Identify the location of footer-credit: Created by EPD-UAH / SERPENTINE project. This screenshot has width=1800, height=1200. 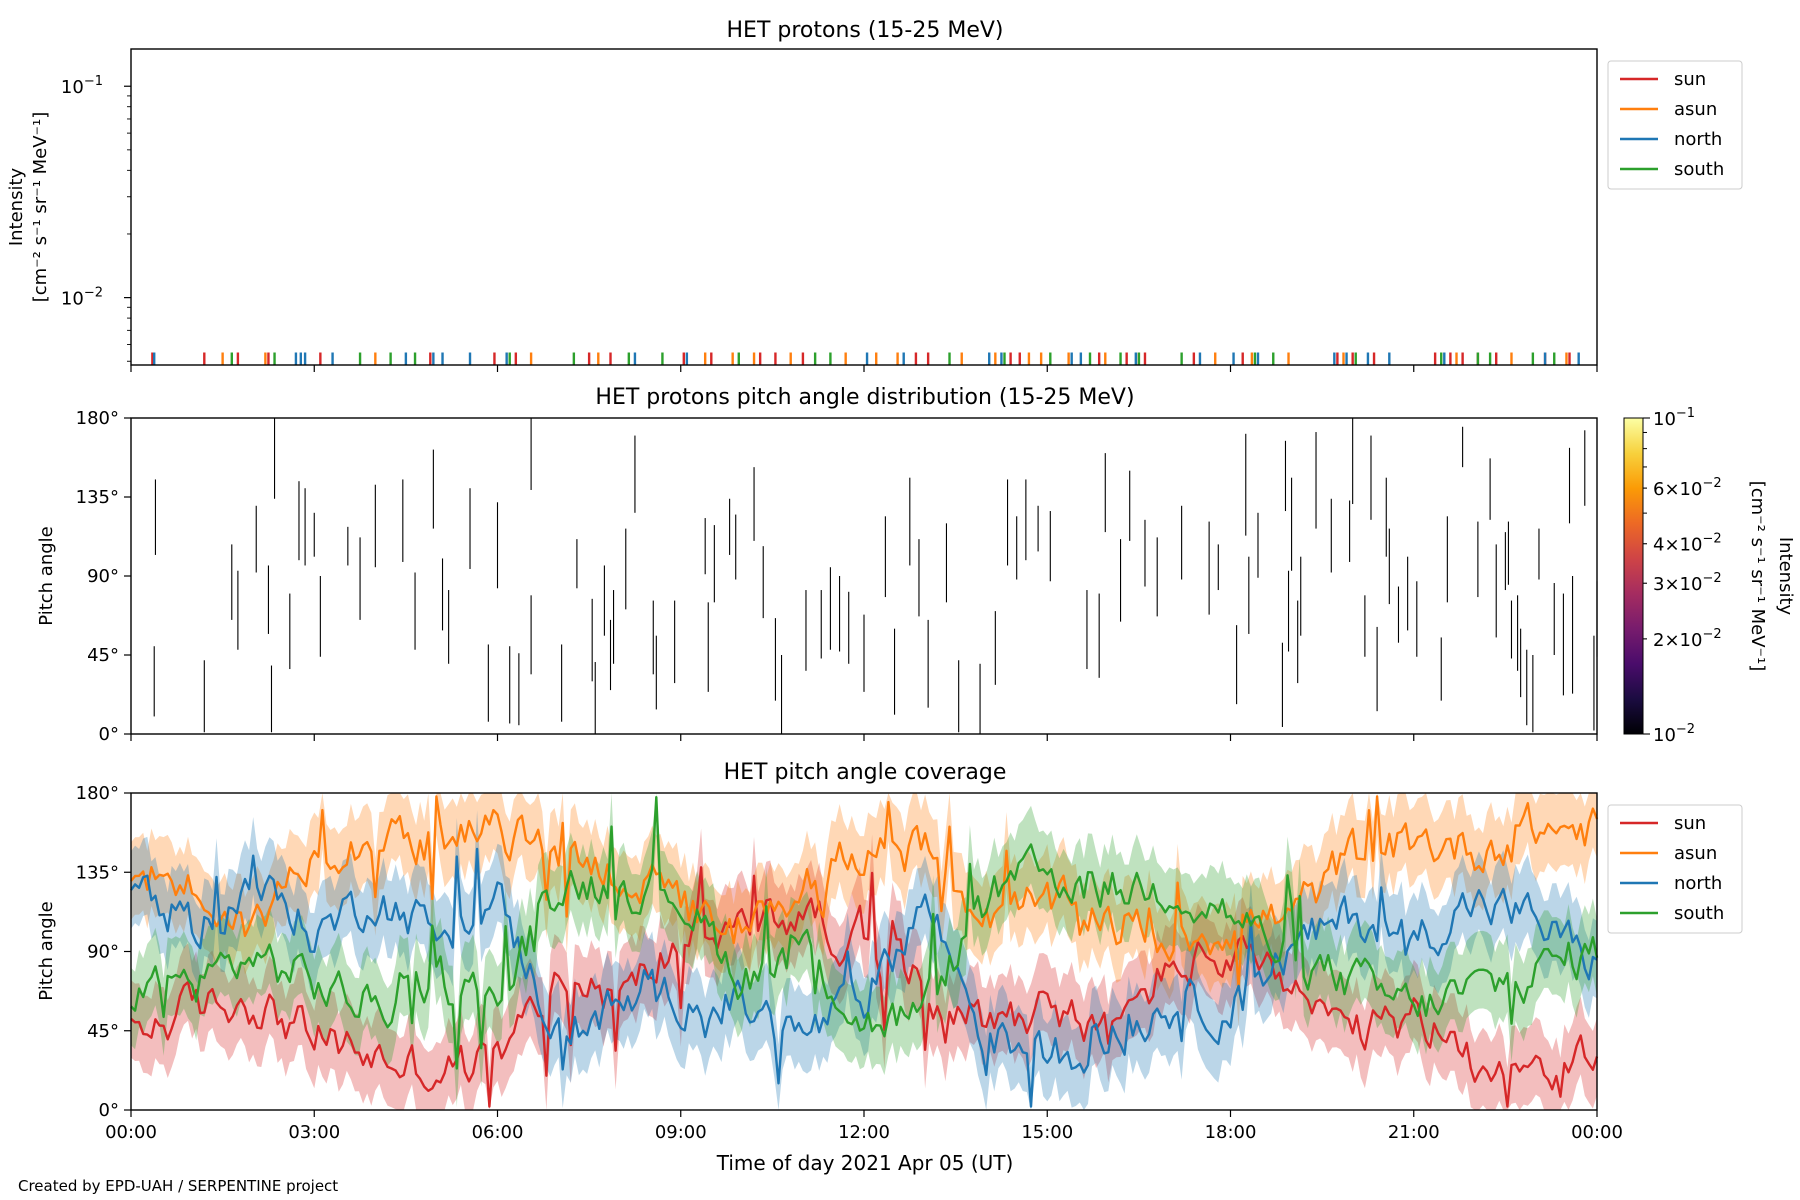
(178, 1186).